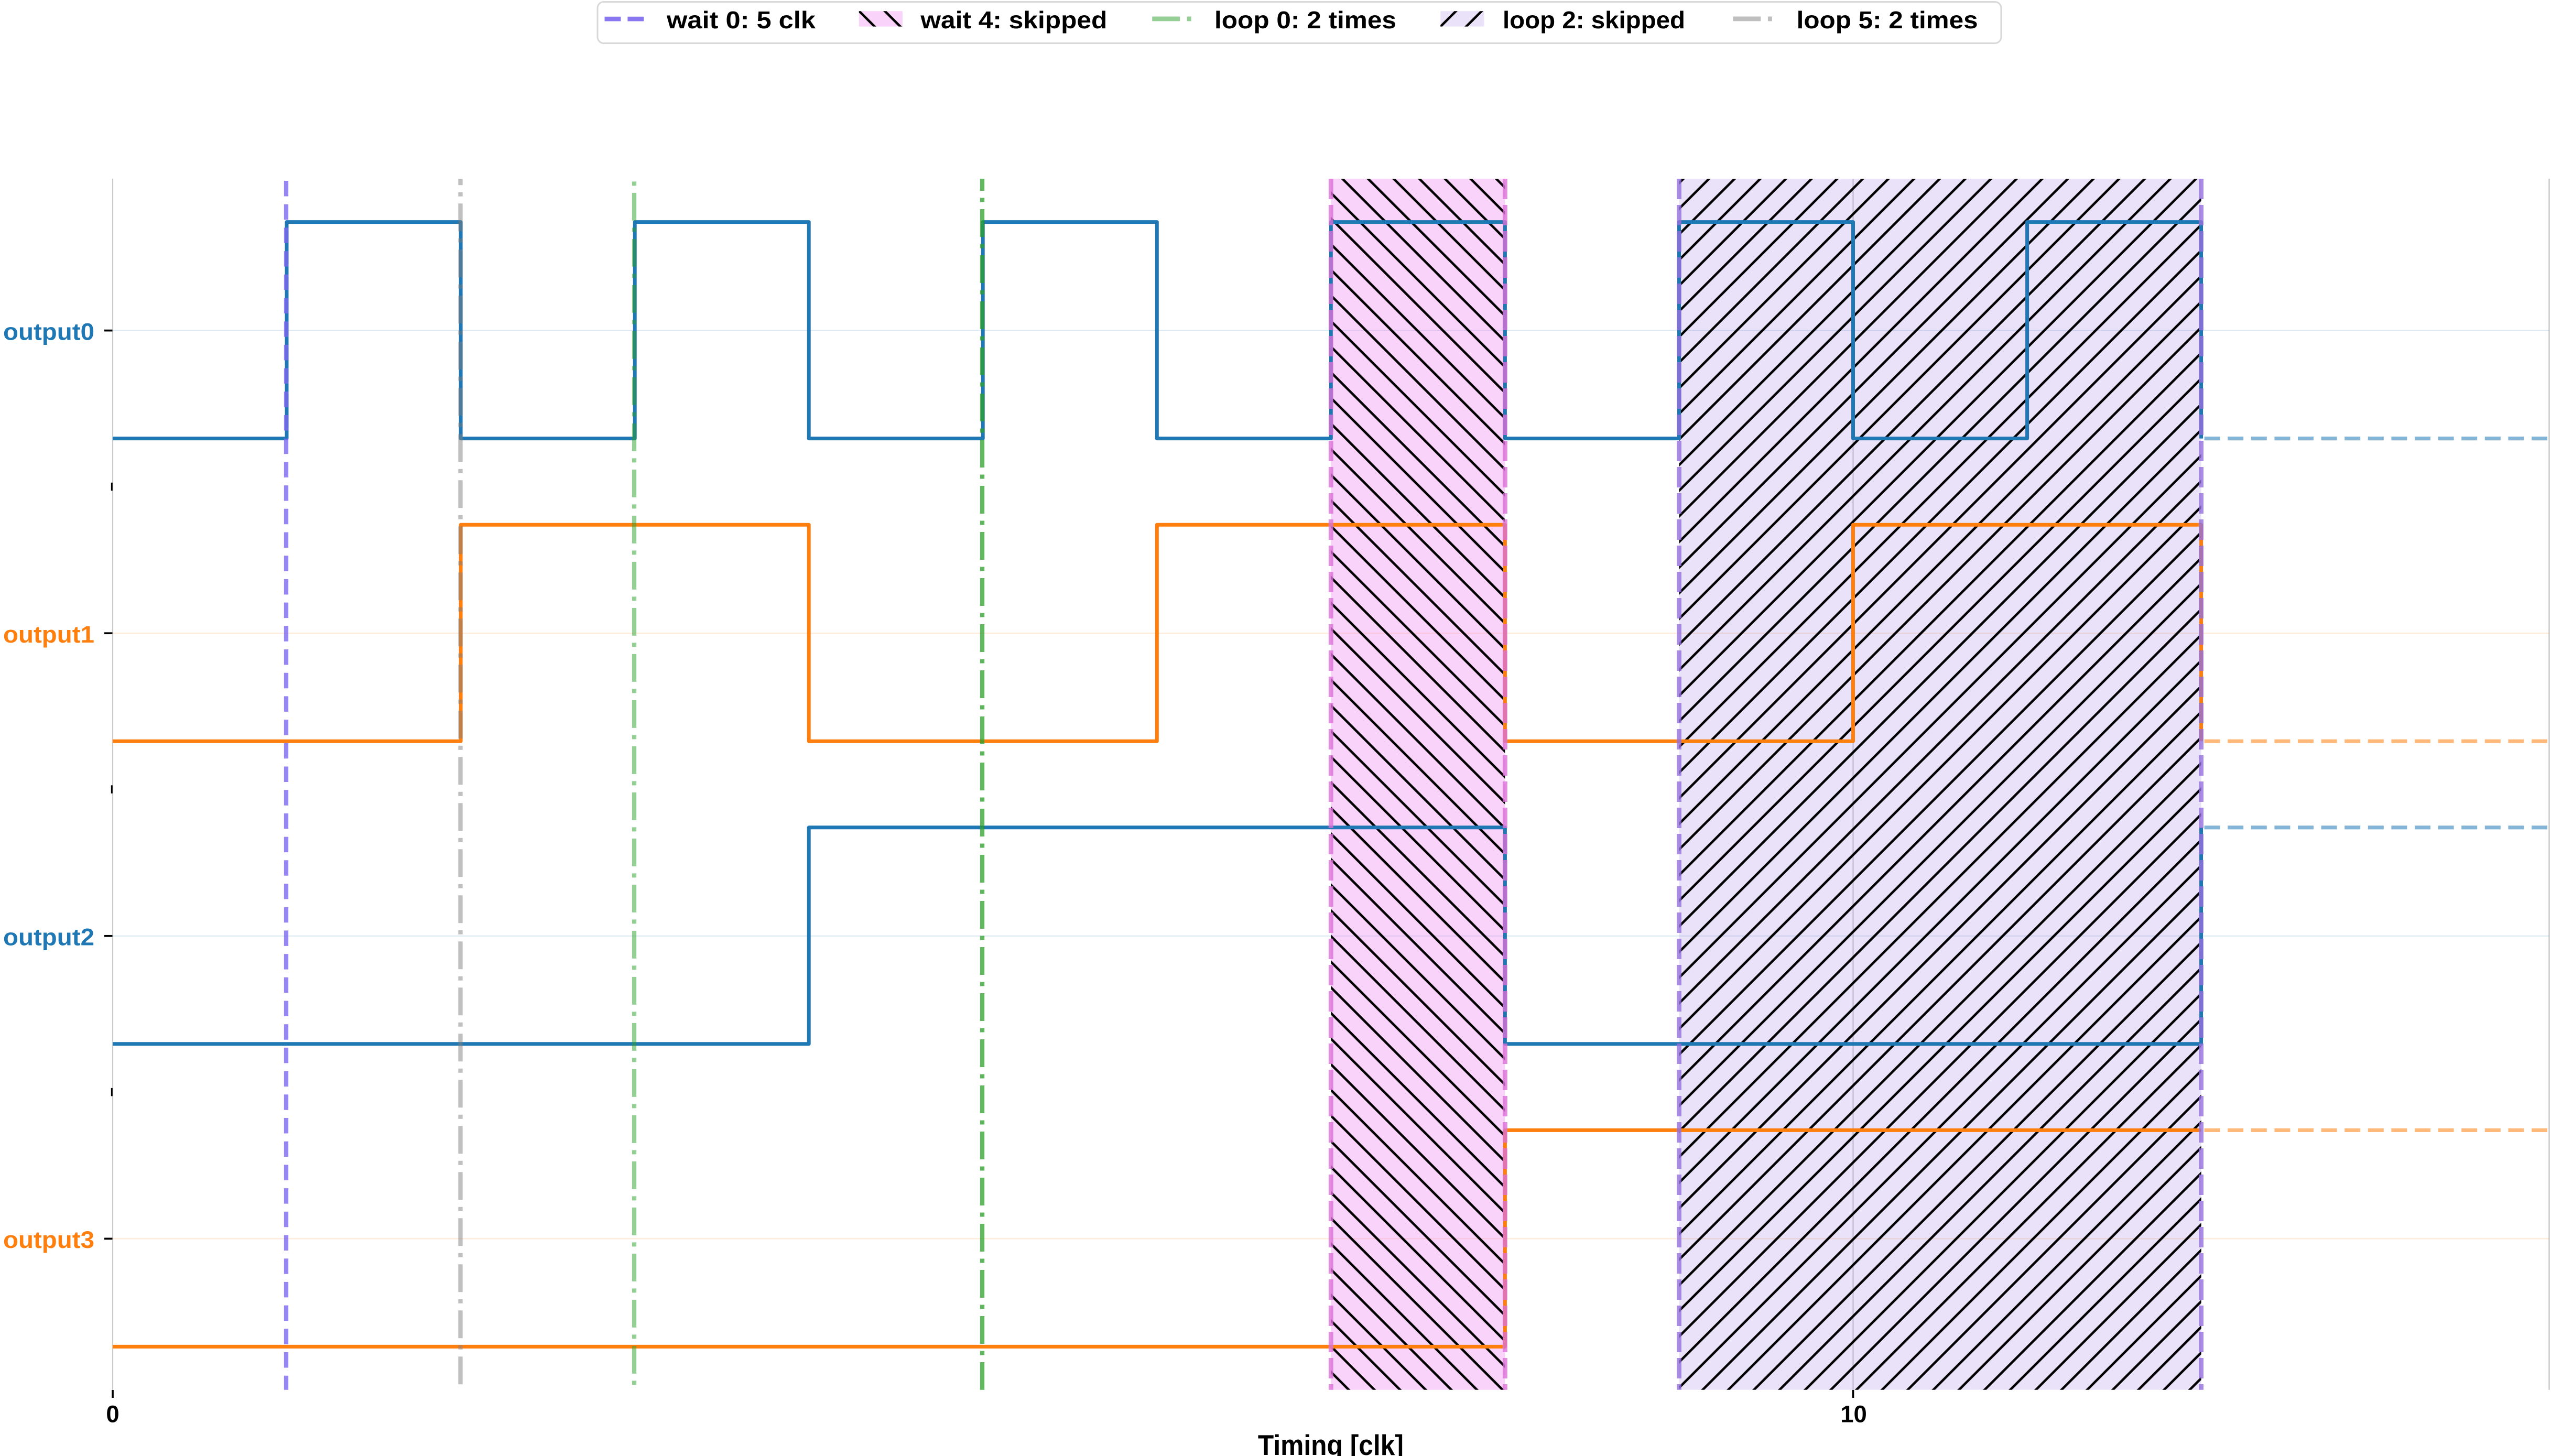  What do you see at coordinates (1887, 20) in the screenshot?
I see `svg-text: loop 5: 2 times` at bounding box center [1887, 20].